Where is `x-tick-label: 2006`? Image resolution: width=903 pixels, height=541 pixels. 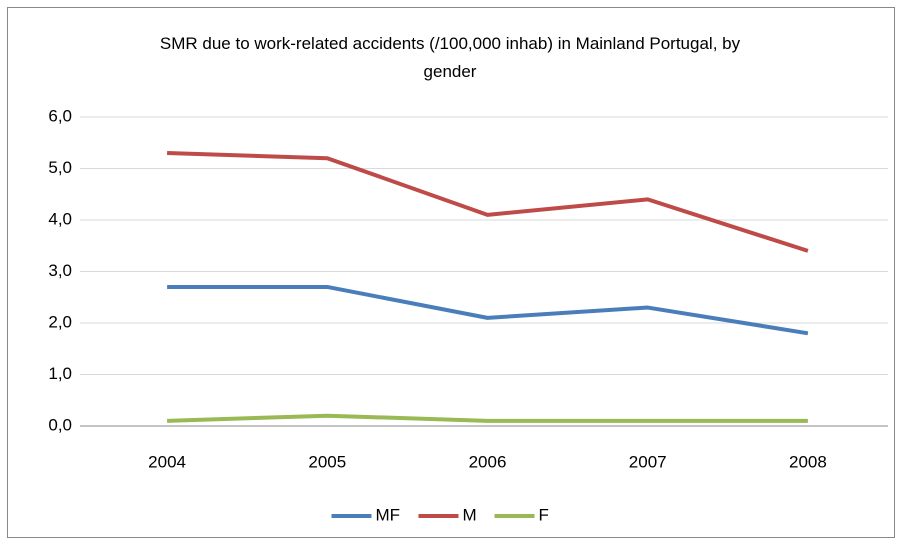 x-tick-label: 2006 is located at coordinates (488, 461).